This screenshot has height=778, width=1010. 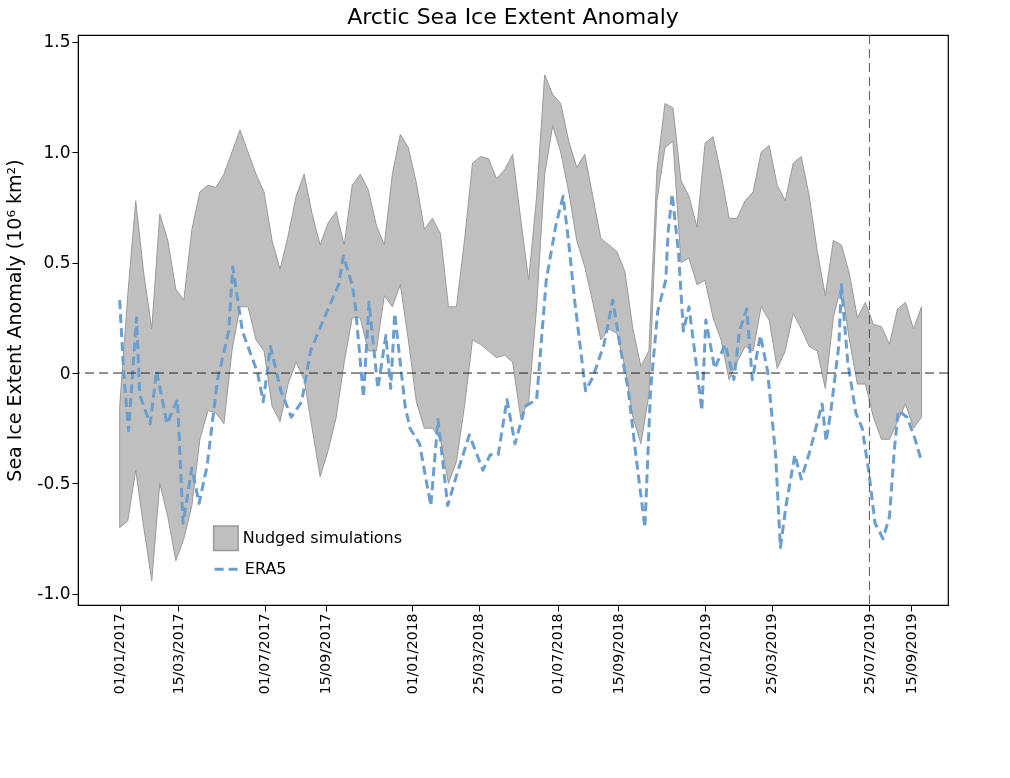 I want to click on legend-label: ERA5, so click(x=265, y=569).